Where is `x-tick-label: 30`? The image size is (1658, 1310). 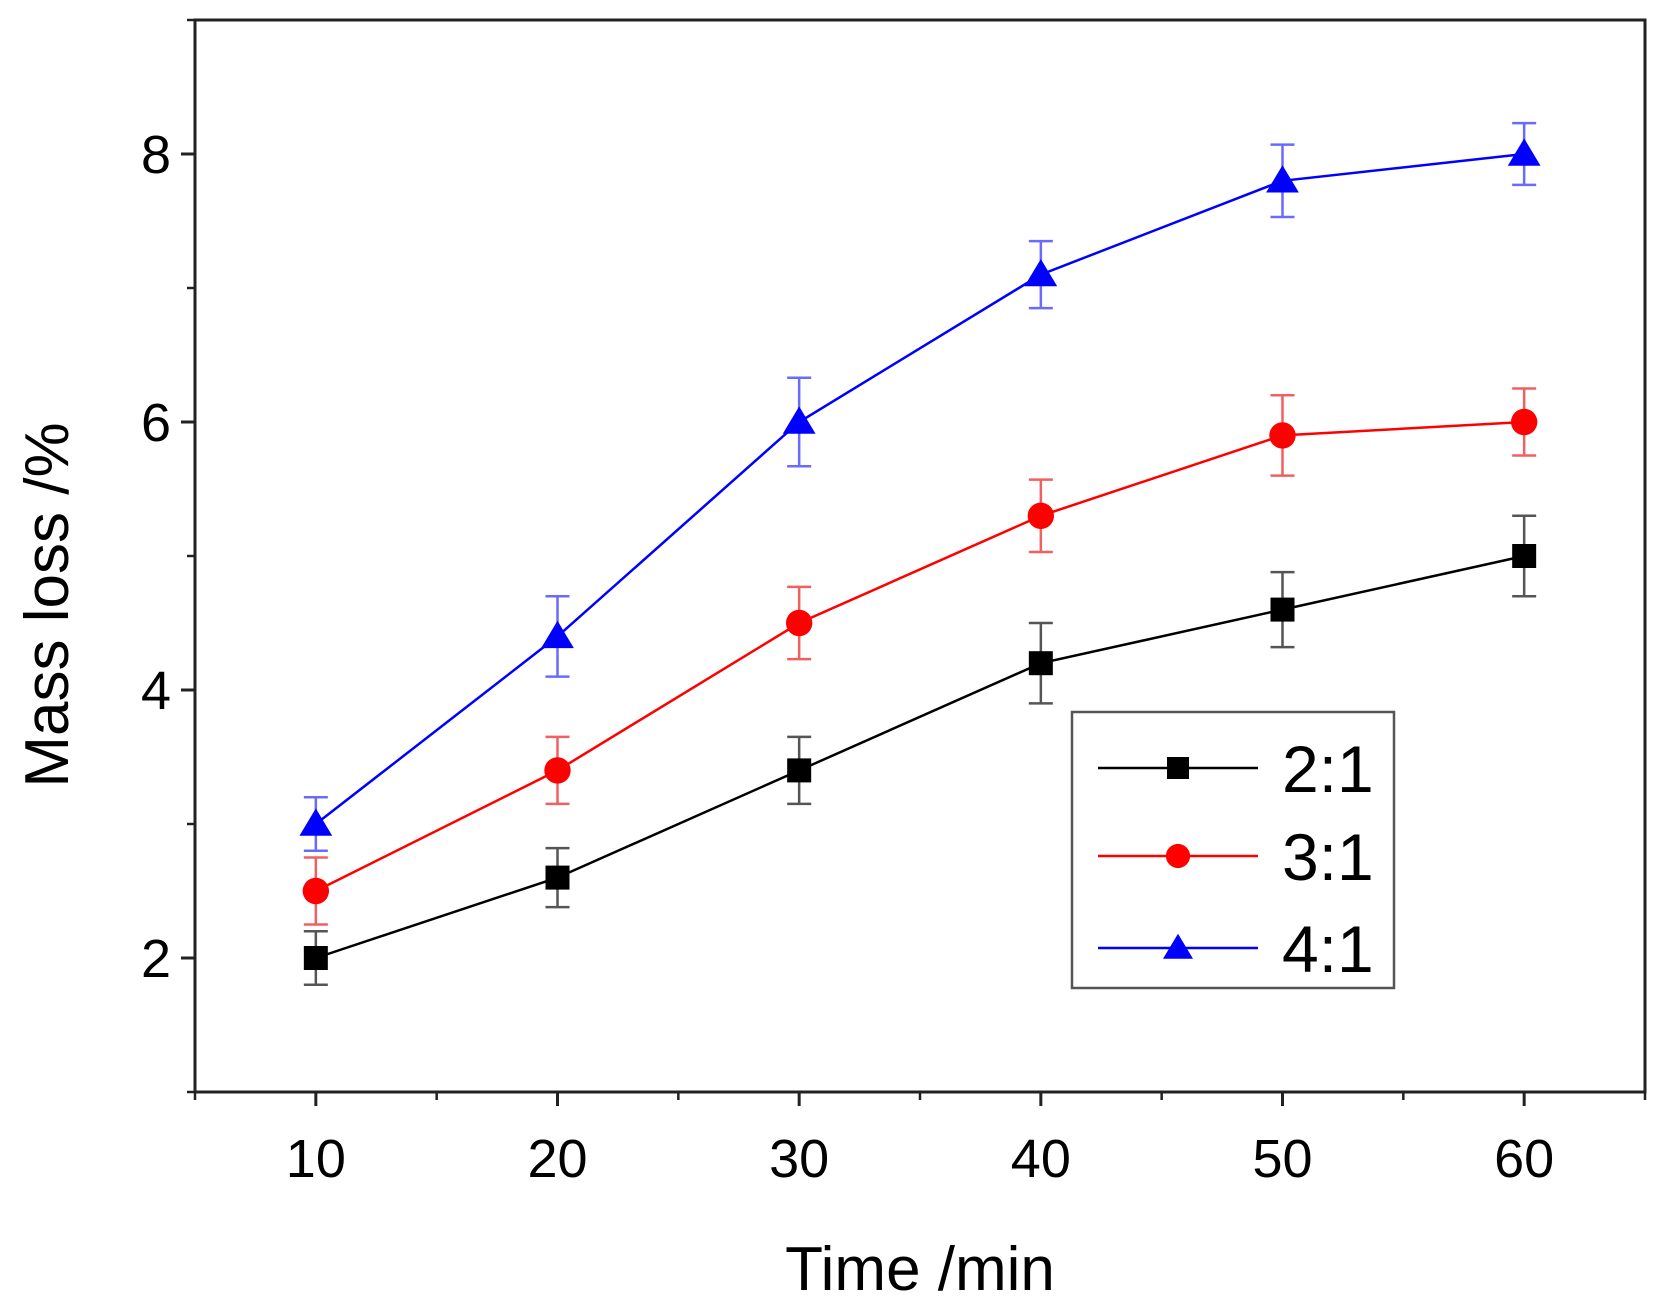 x-tick-label: 30 is located at coordinates (799, 1159).